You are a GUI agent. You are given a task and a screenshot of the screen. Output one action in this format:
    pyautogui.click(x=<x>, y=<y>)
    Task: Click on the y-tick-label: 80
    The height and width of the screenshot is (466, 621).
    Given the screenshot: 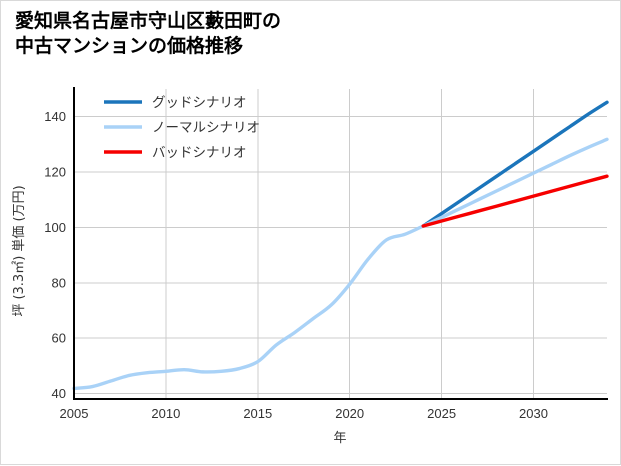 What is the action you would take?
    pyautogui.click(x=59, y=282)
    